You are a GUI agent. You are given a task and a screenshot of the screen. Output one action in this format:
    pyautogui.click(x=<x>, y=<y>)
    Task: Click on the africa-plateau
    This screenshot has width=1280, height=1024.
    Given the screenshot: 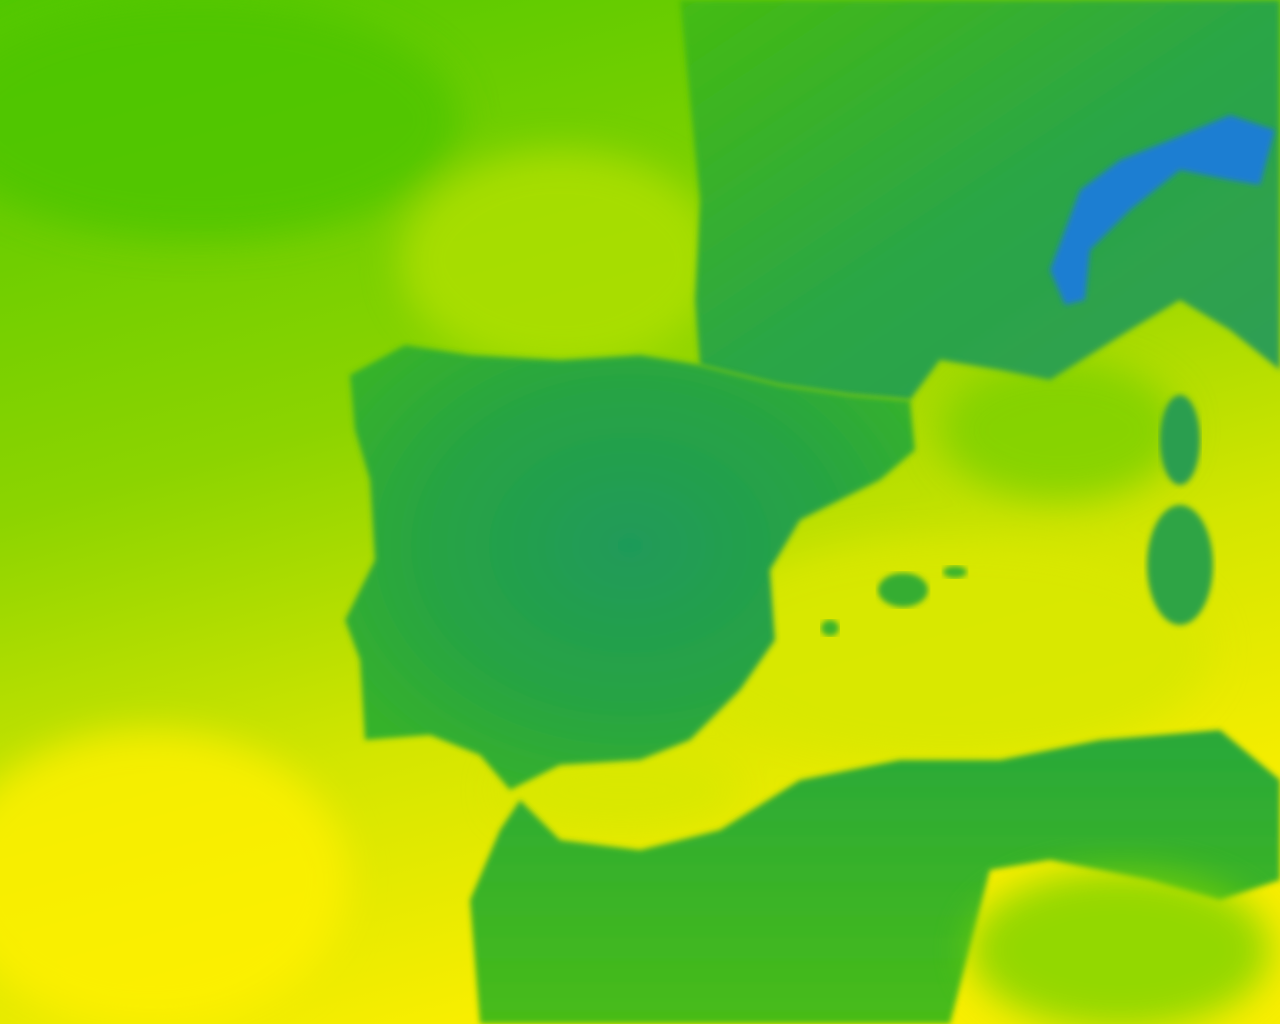 What is the action you would take?
    pyautogui.click(x=1120, y=947)
    